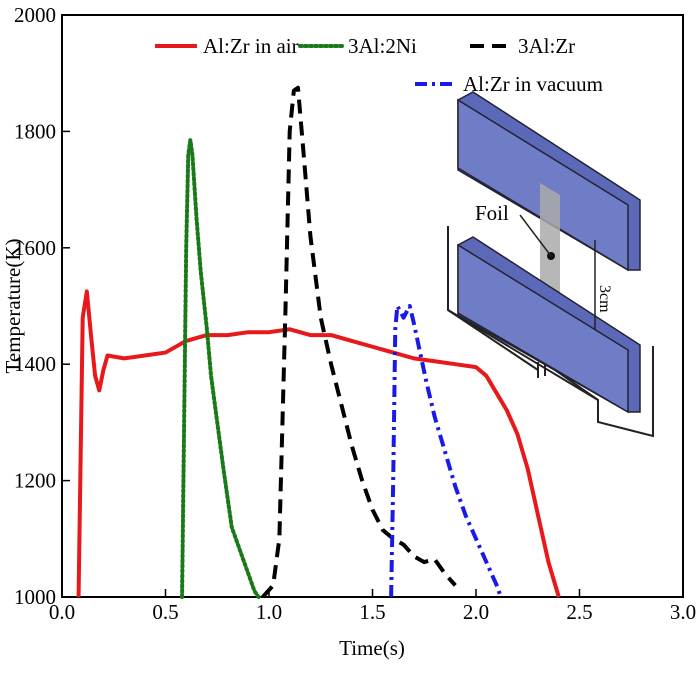 This screenshot has width=700, height=673. Describe the element at coordinates (13, 306) in the screenshot. I see `y-axis-label: Temperature(K)` at that location.